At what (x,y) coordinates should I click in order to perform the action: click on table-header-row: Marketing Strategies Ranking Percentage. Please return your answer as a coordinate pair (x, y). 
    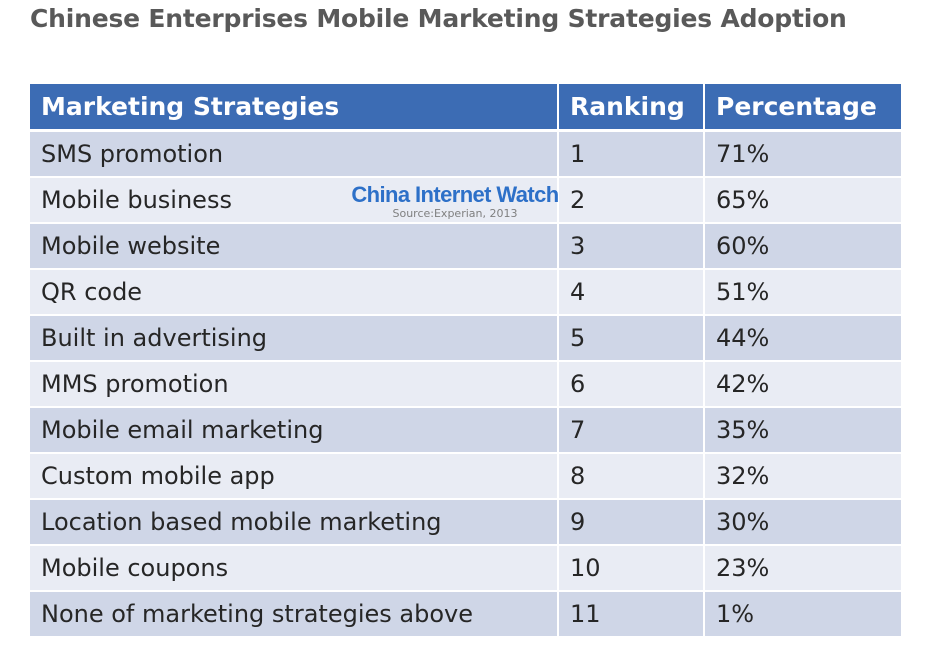
    Looking at the image, I should click on (465, 108).